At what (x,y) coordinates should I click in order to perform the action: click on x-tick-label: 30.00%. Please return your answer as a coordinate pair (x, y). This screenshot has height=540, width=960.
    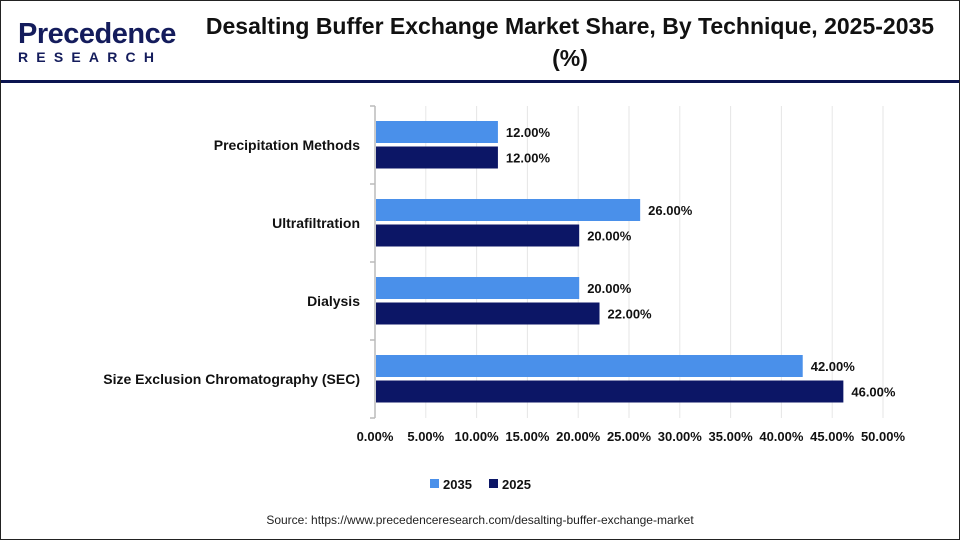
    Looking at the image, I should click on (680, 436).